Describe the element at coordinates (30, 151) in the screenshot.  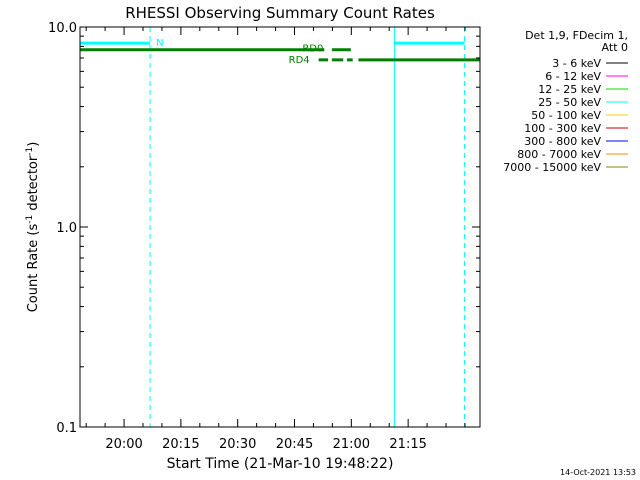
I see `y-label-sup2: -1` at that location.